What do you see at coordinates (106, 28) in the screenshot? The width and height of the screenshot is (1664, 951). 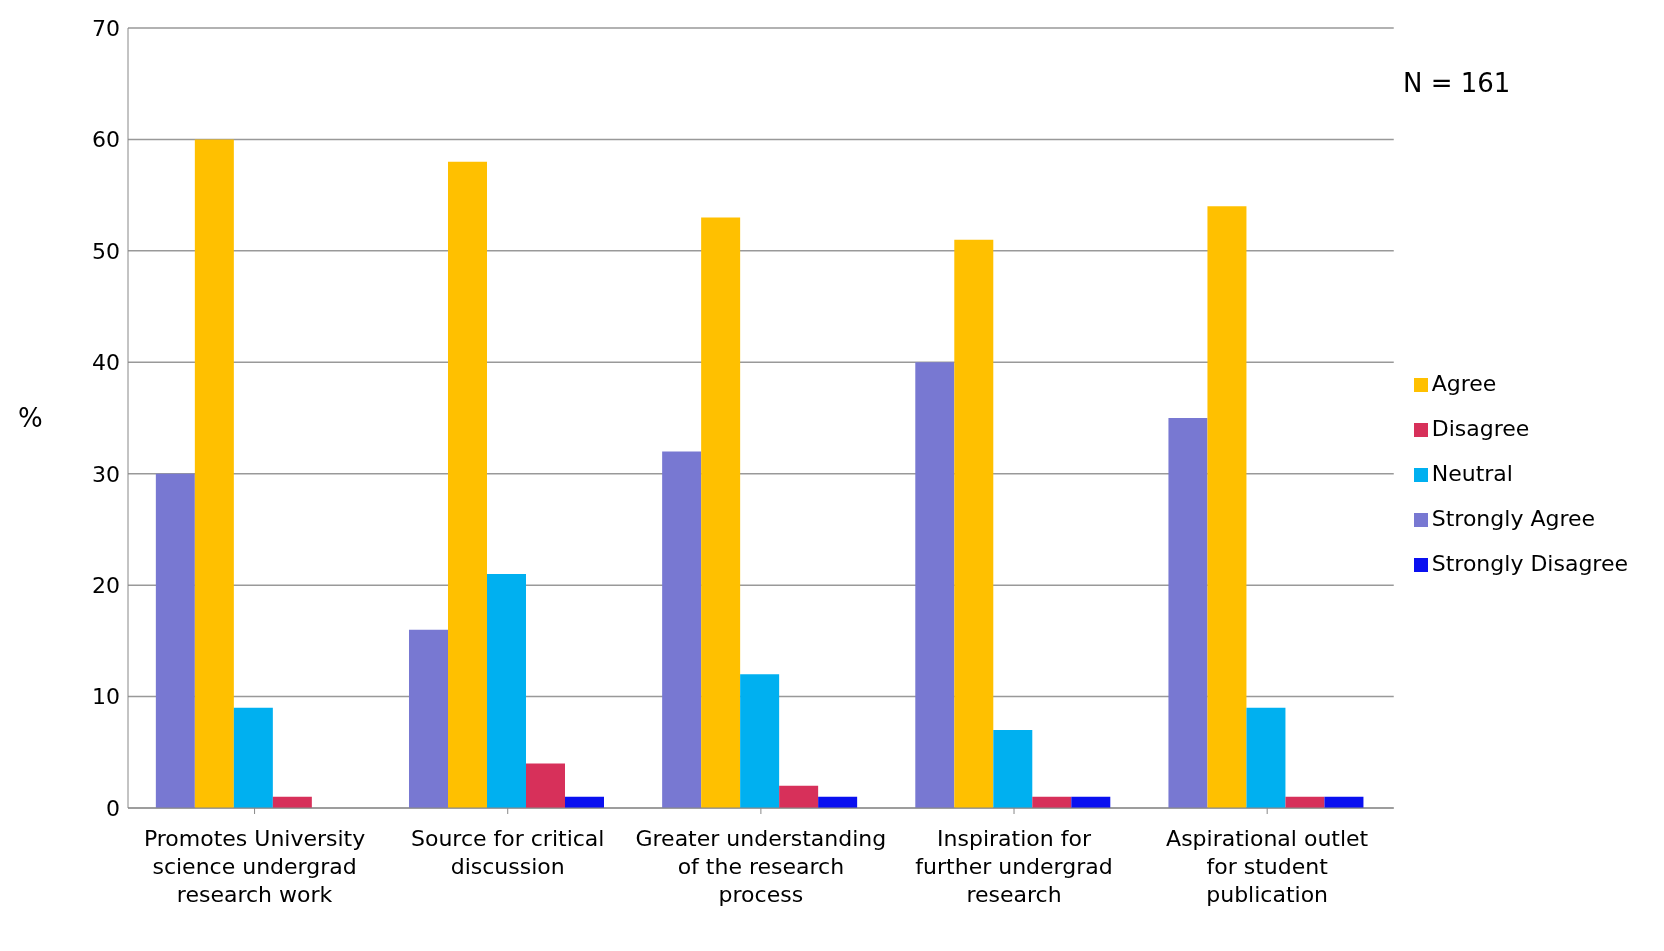 I see `y-tick-label: 70` at bounding box center [106, 28].